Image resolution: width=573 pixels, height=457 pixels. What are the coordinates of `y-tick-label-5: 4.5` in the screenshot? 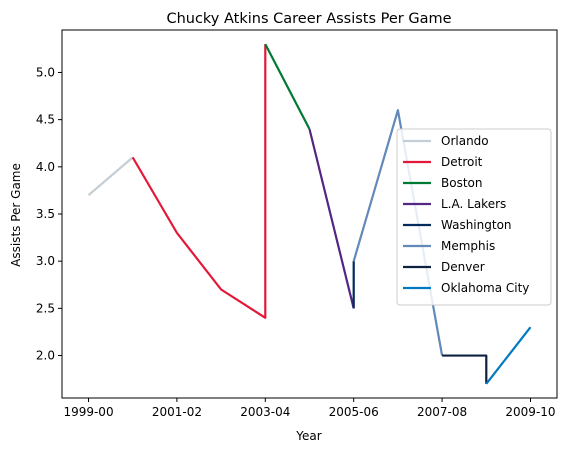 It's located at (45, 120).